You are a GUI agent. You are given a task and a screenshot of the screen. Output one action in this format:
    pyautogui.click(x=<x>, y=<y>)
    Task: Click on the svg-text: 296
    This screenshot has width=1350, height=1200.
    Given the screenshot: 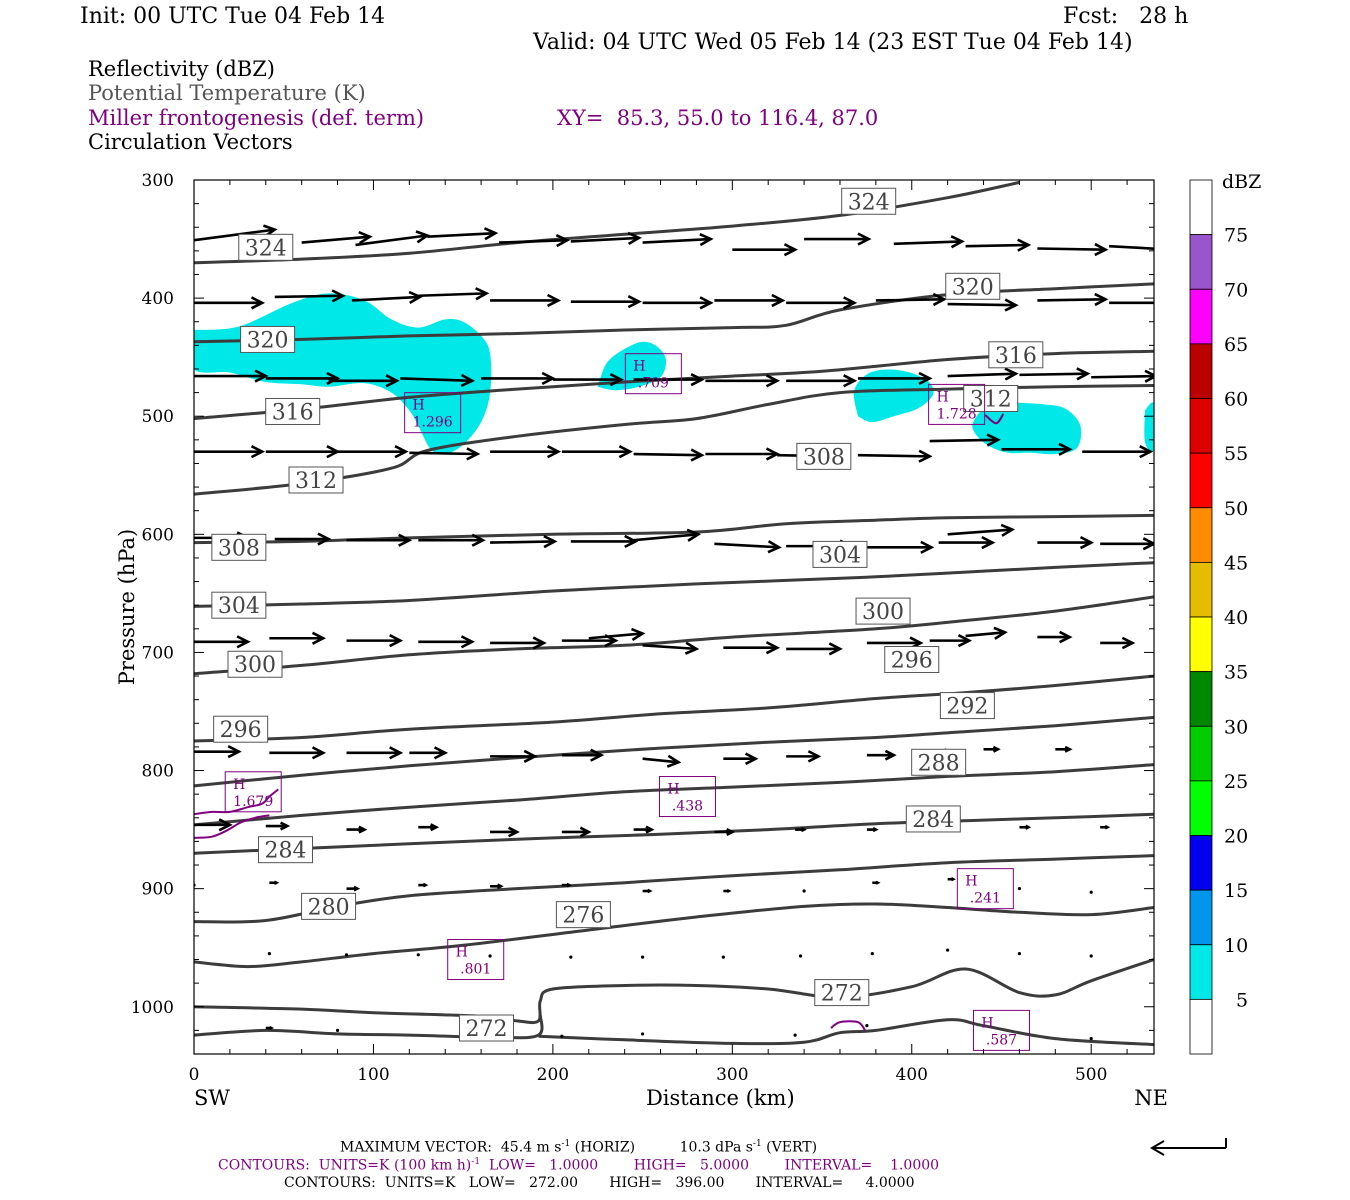 What is the action you would take?
    pyautogui.click(x=912, y=661)
    